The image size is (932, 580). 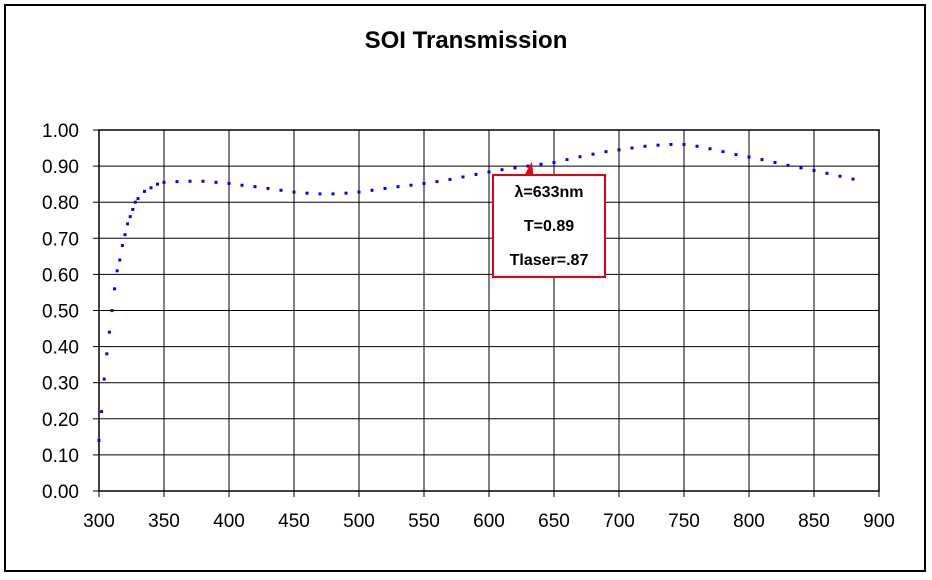 I want to click on y-tick-label: 1.00, so click(x=60, y=131).